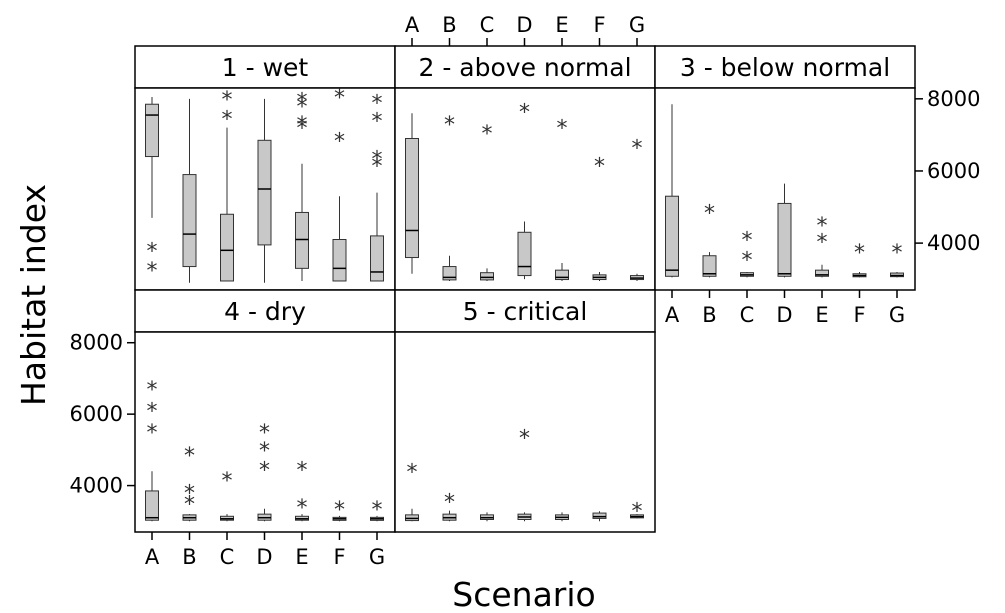 The image size is (1005, 613). Describe the element at coordinates (524, 25) in the screenshot. I see `top-x-axis-tick-label-d: D` at that location.